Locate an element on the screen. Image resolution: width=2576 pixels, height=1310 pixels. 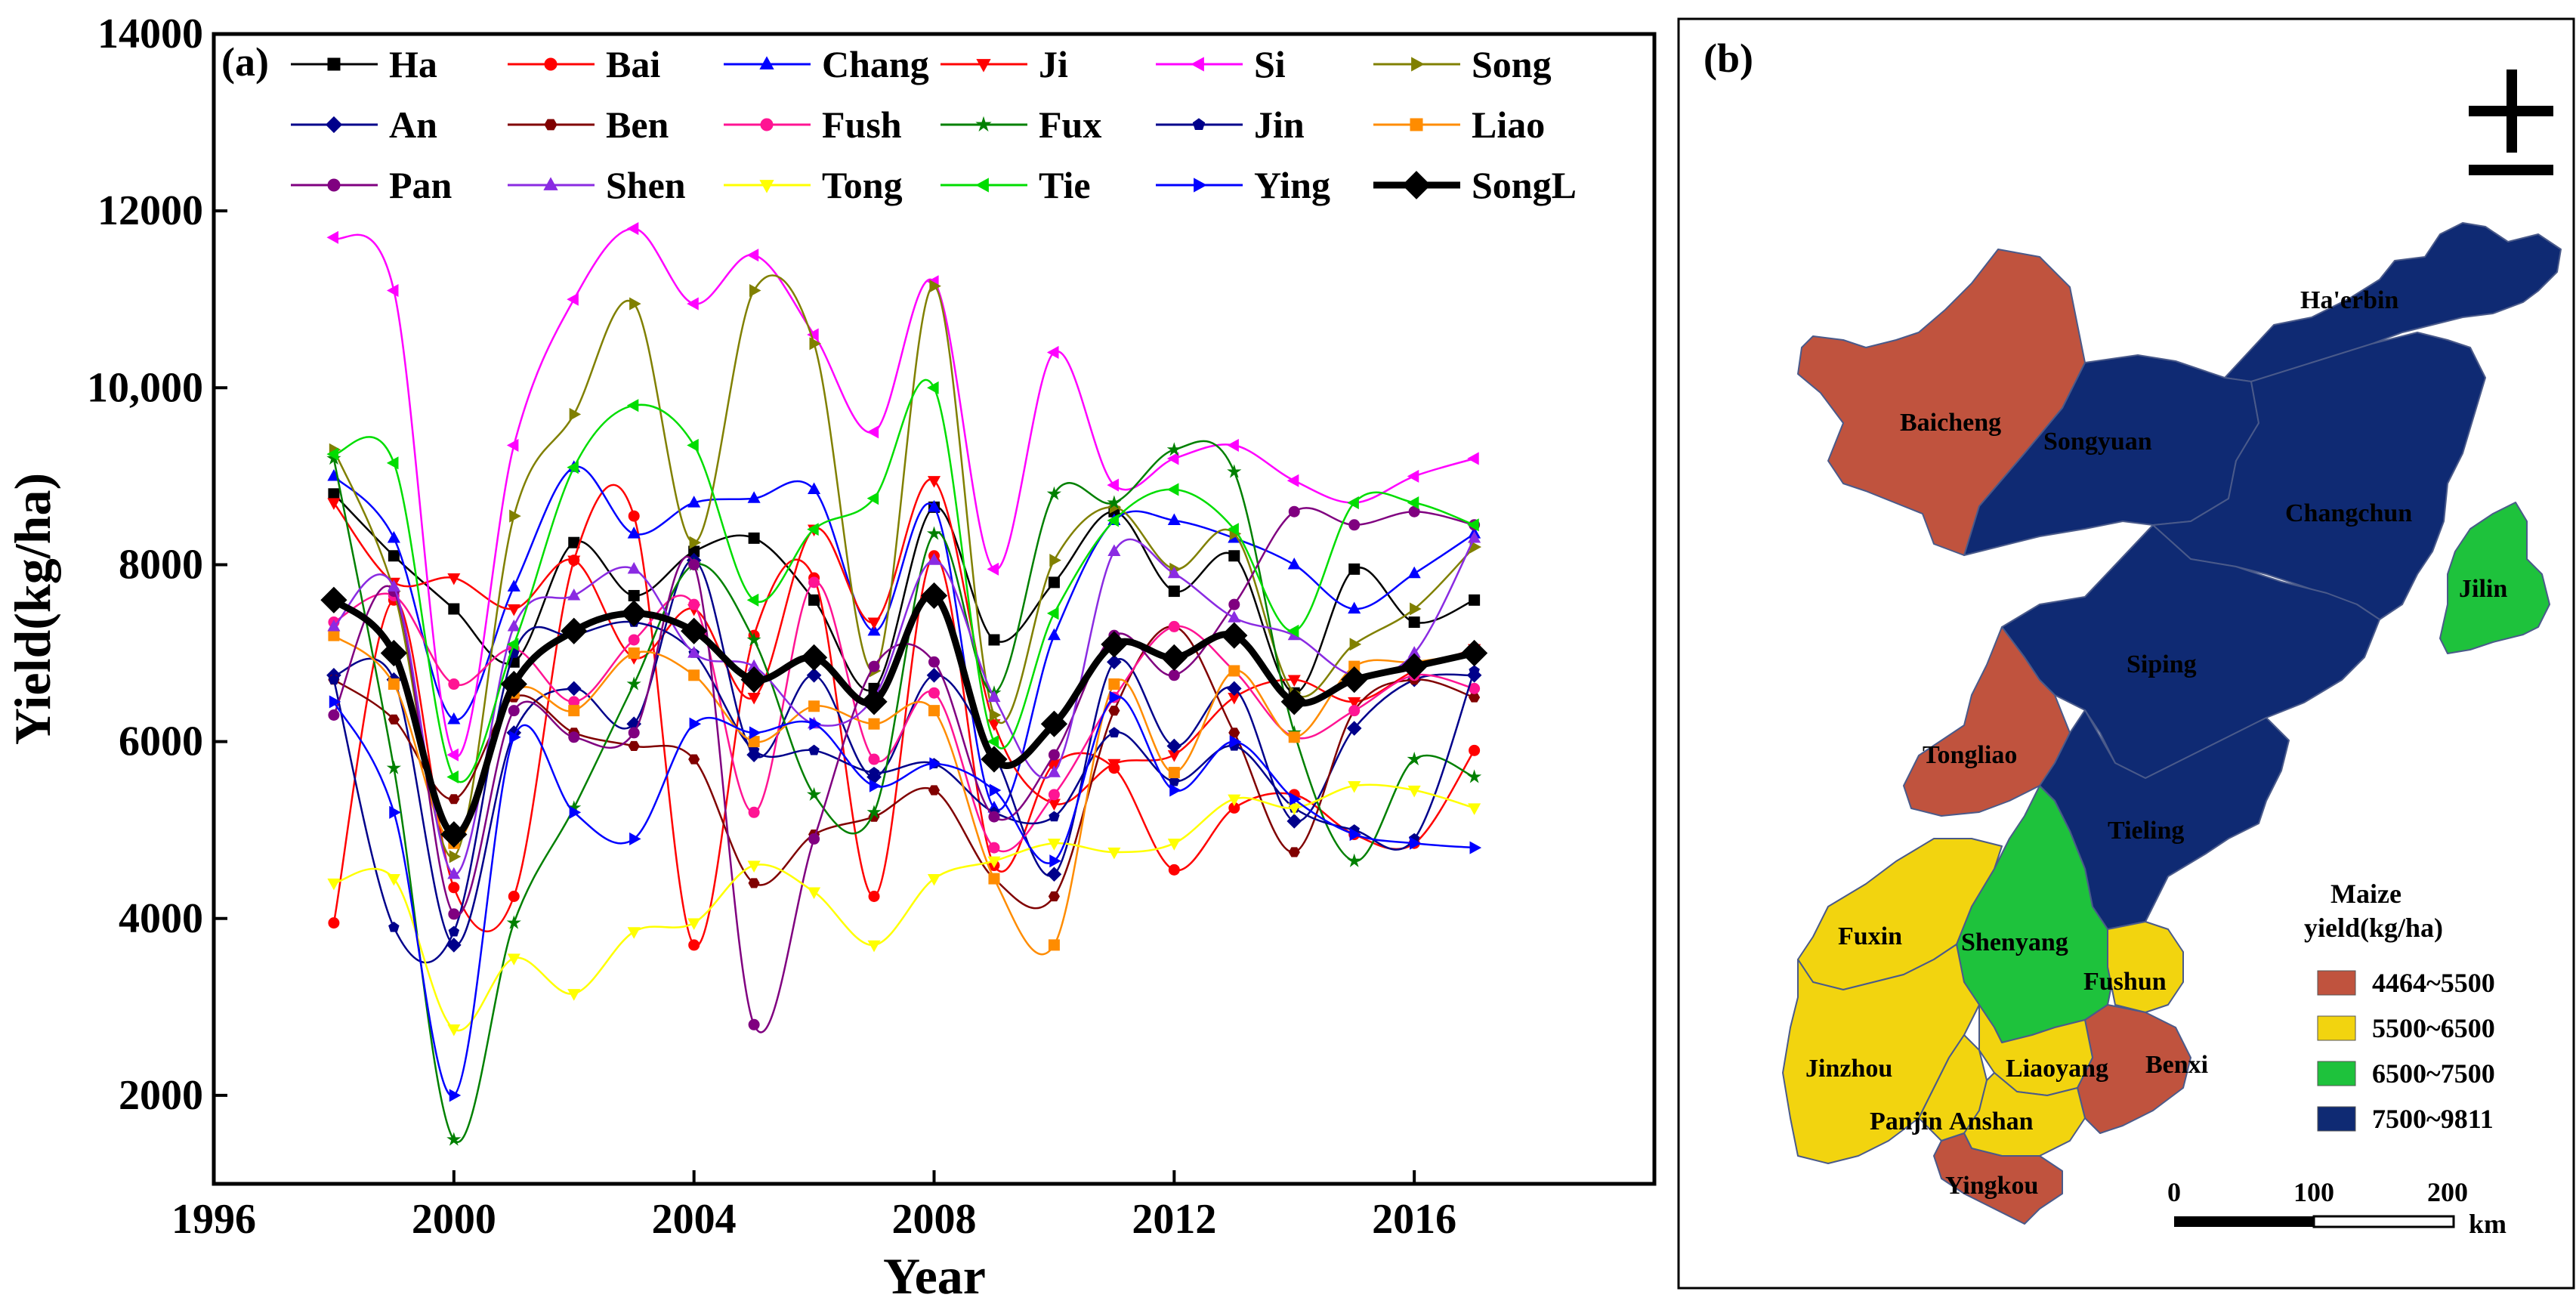
point-tong-2016 is located at coordinates (1414, 791).